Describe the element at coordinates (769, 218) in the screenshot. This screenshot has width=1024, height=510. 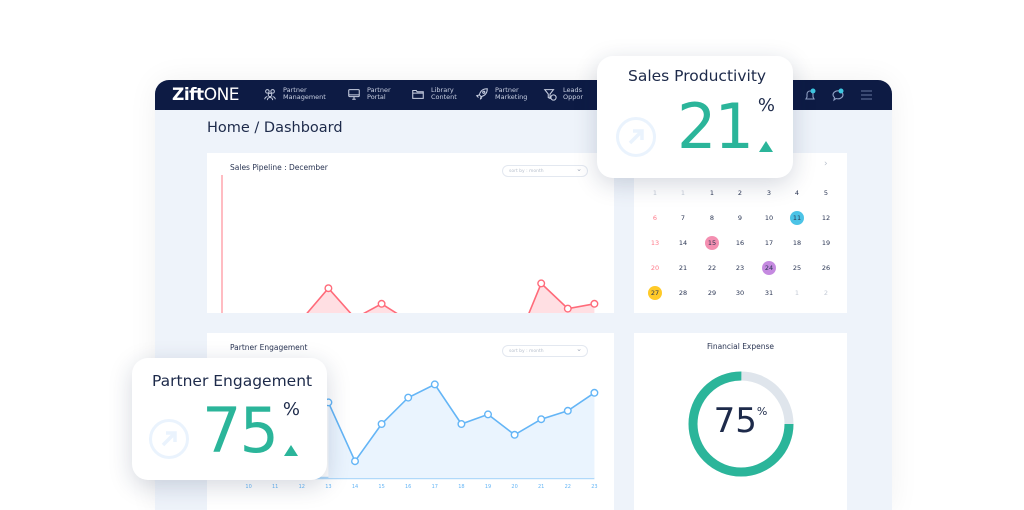
I see `calendar-day: 10` at that location.